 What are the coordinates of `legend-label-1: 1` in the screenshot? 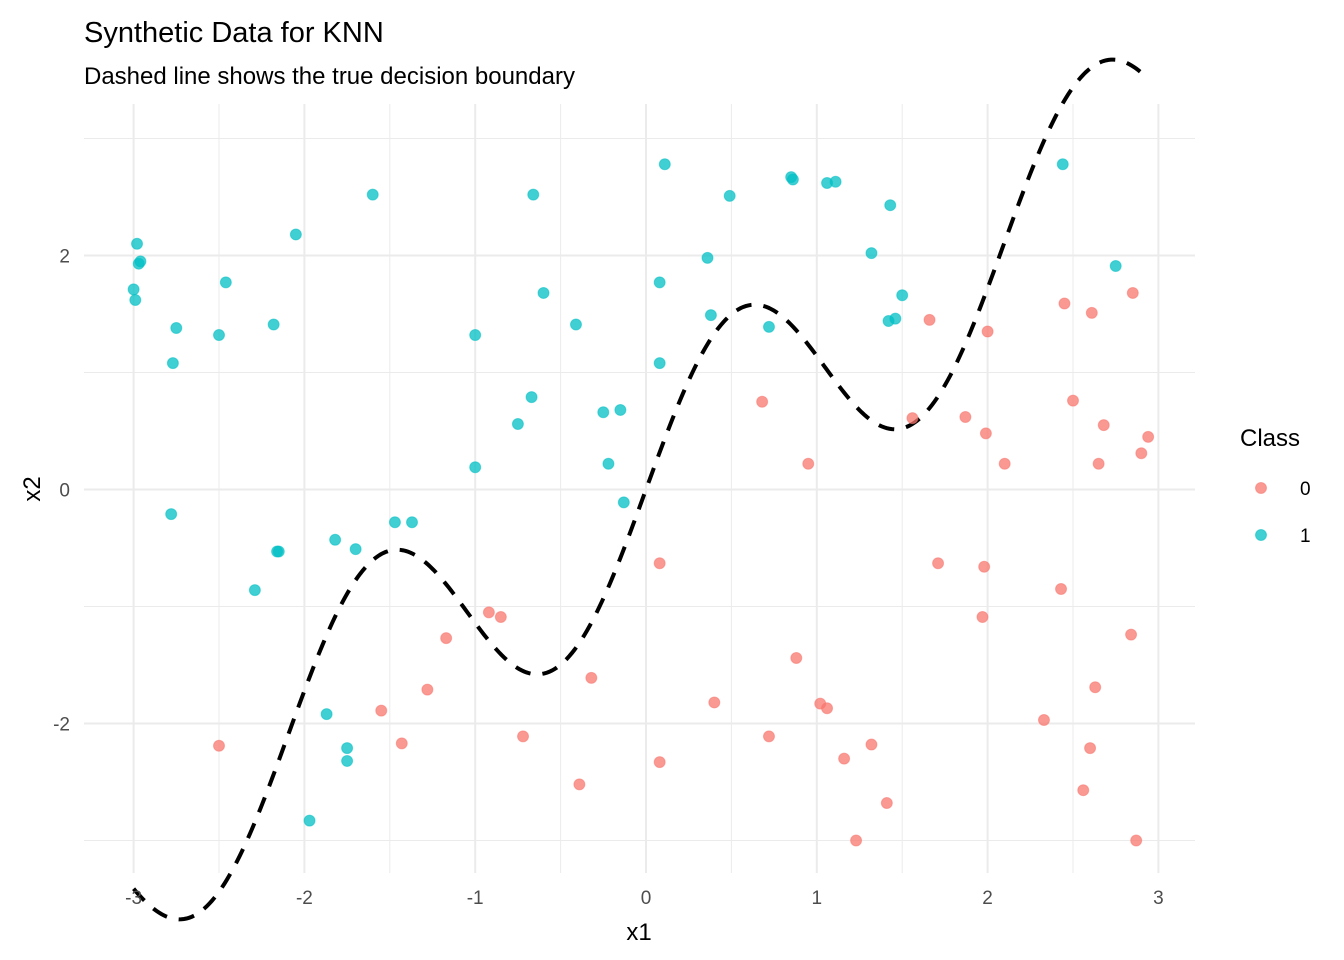 It's located at (1305, 536).